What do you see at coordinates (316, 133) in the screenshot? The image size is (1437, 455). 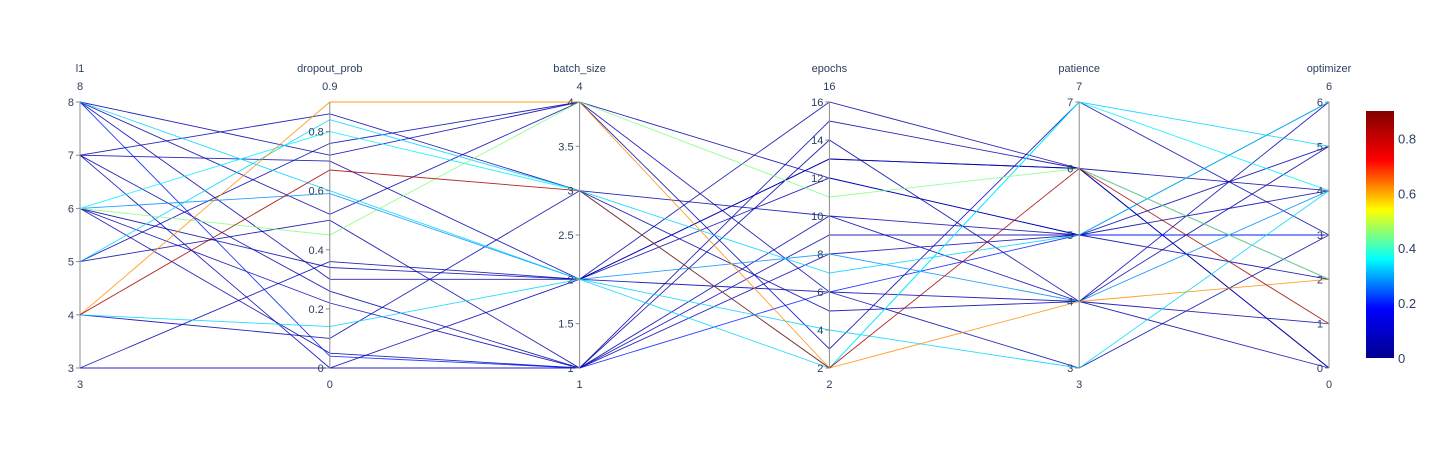 I see `tick-label: 0.8` at bounding box center [316, 133].